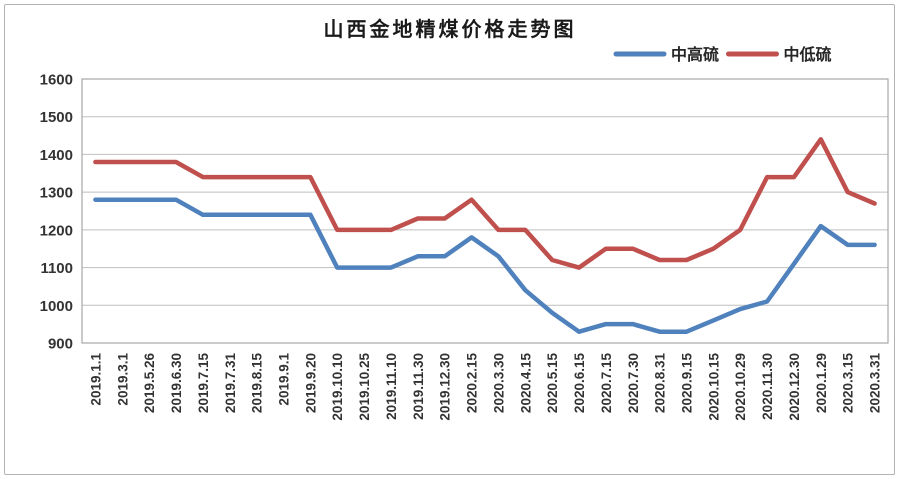  Describe the element at coordinates (722, 54) in the screenshot. I see `legend: 中高硫 中低硫` at that location.